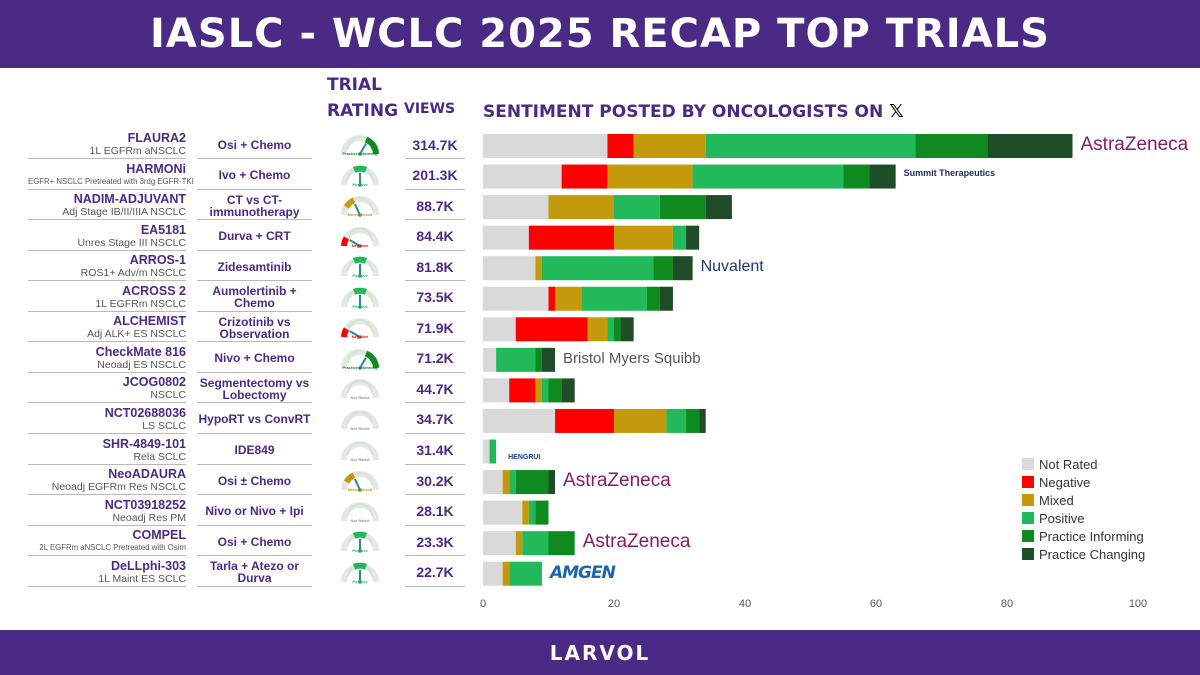 The image size is (1200, 675). What do you see at coordinates (254, 176) in the screenshot?
I see `regimen-cell: Ivo + Chemo` at bounding box center [254, 176].